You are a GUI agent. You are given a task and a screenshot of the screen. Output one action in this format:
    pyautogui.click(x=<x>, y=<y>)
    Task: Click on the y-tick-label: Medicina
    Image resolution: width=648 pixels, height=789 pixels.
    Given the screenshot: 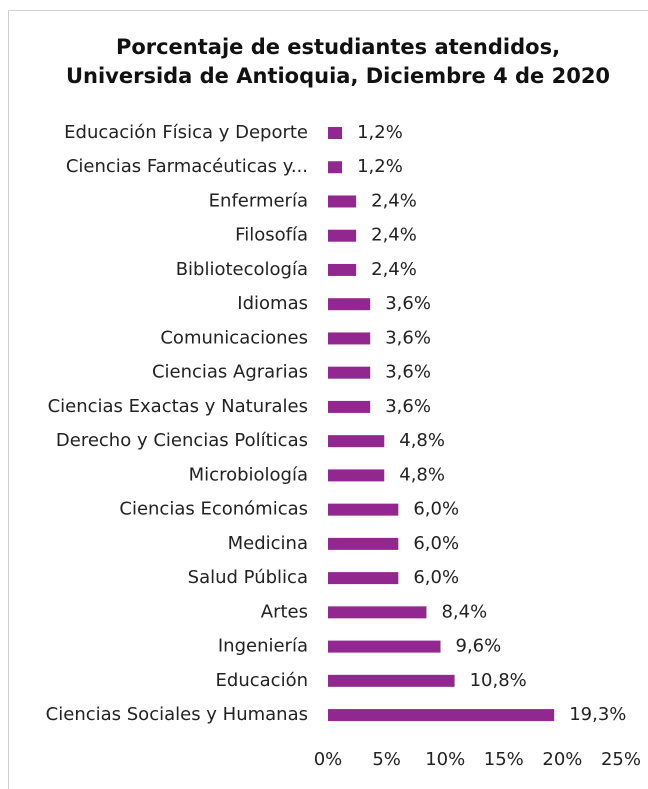 What is the action you would take?
    pyautogui.click(x=268, y=543)
    